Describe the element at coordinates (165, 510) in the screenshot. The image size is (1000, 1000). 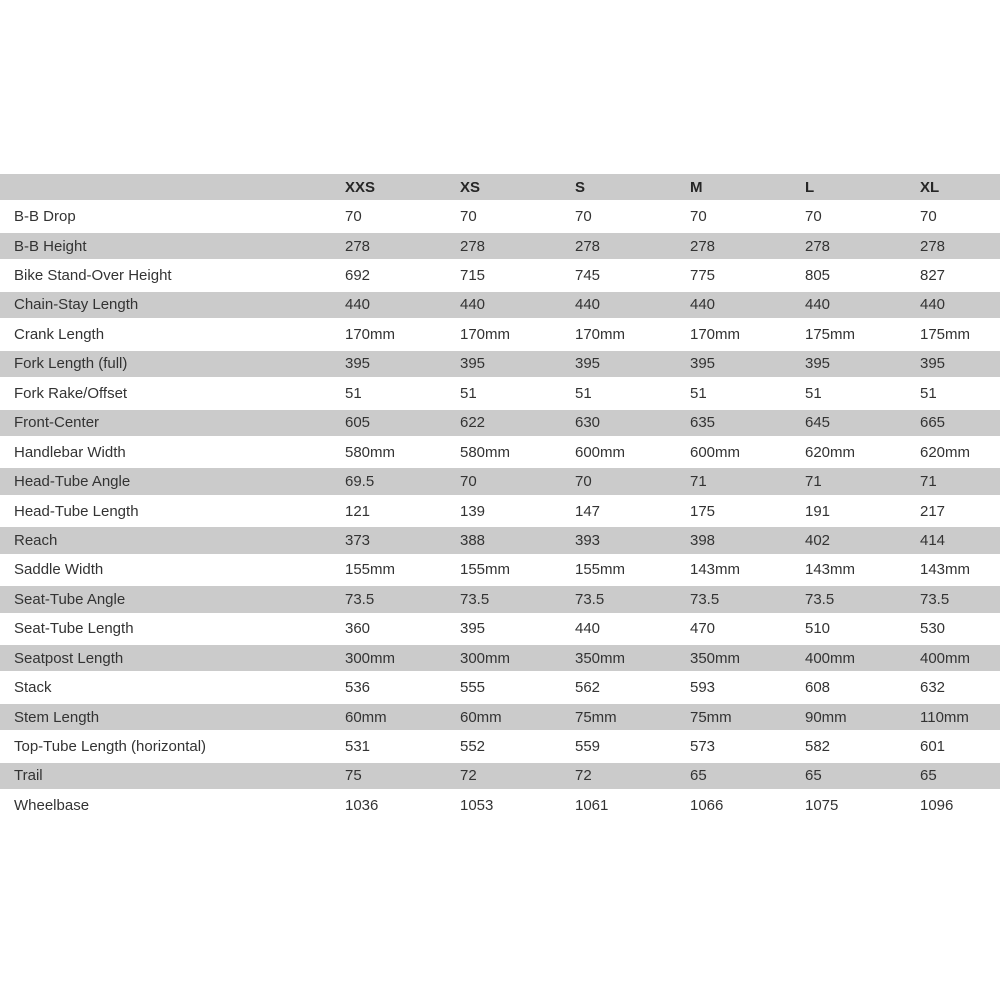
I see `spec-label: Head-Tube Length` at that location.